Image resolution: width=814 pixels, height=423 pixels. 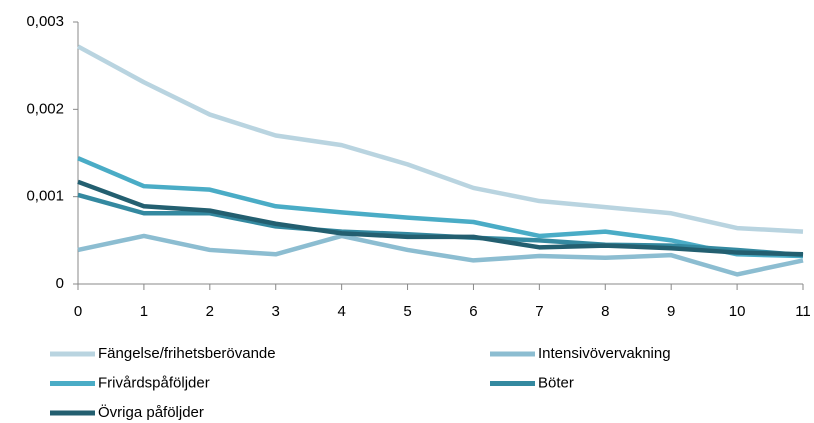 I want to click on legend-label: Frivårdspåföljder, so click(x=154, y=382).